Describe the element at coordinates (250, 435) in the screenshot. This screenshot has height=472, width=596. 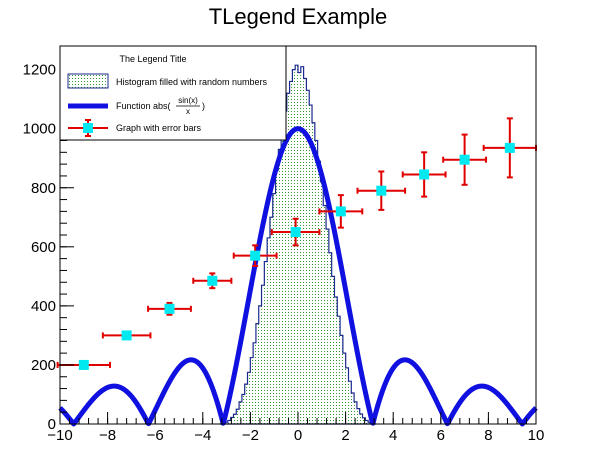
I see `x-tick-label: −2` at that location.